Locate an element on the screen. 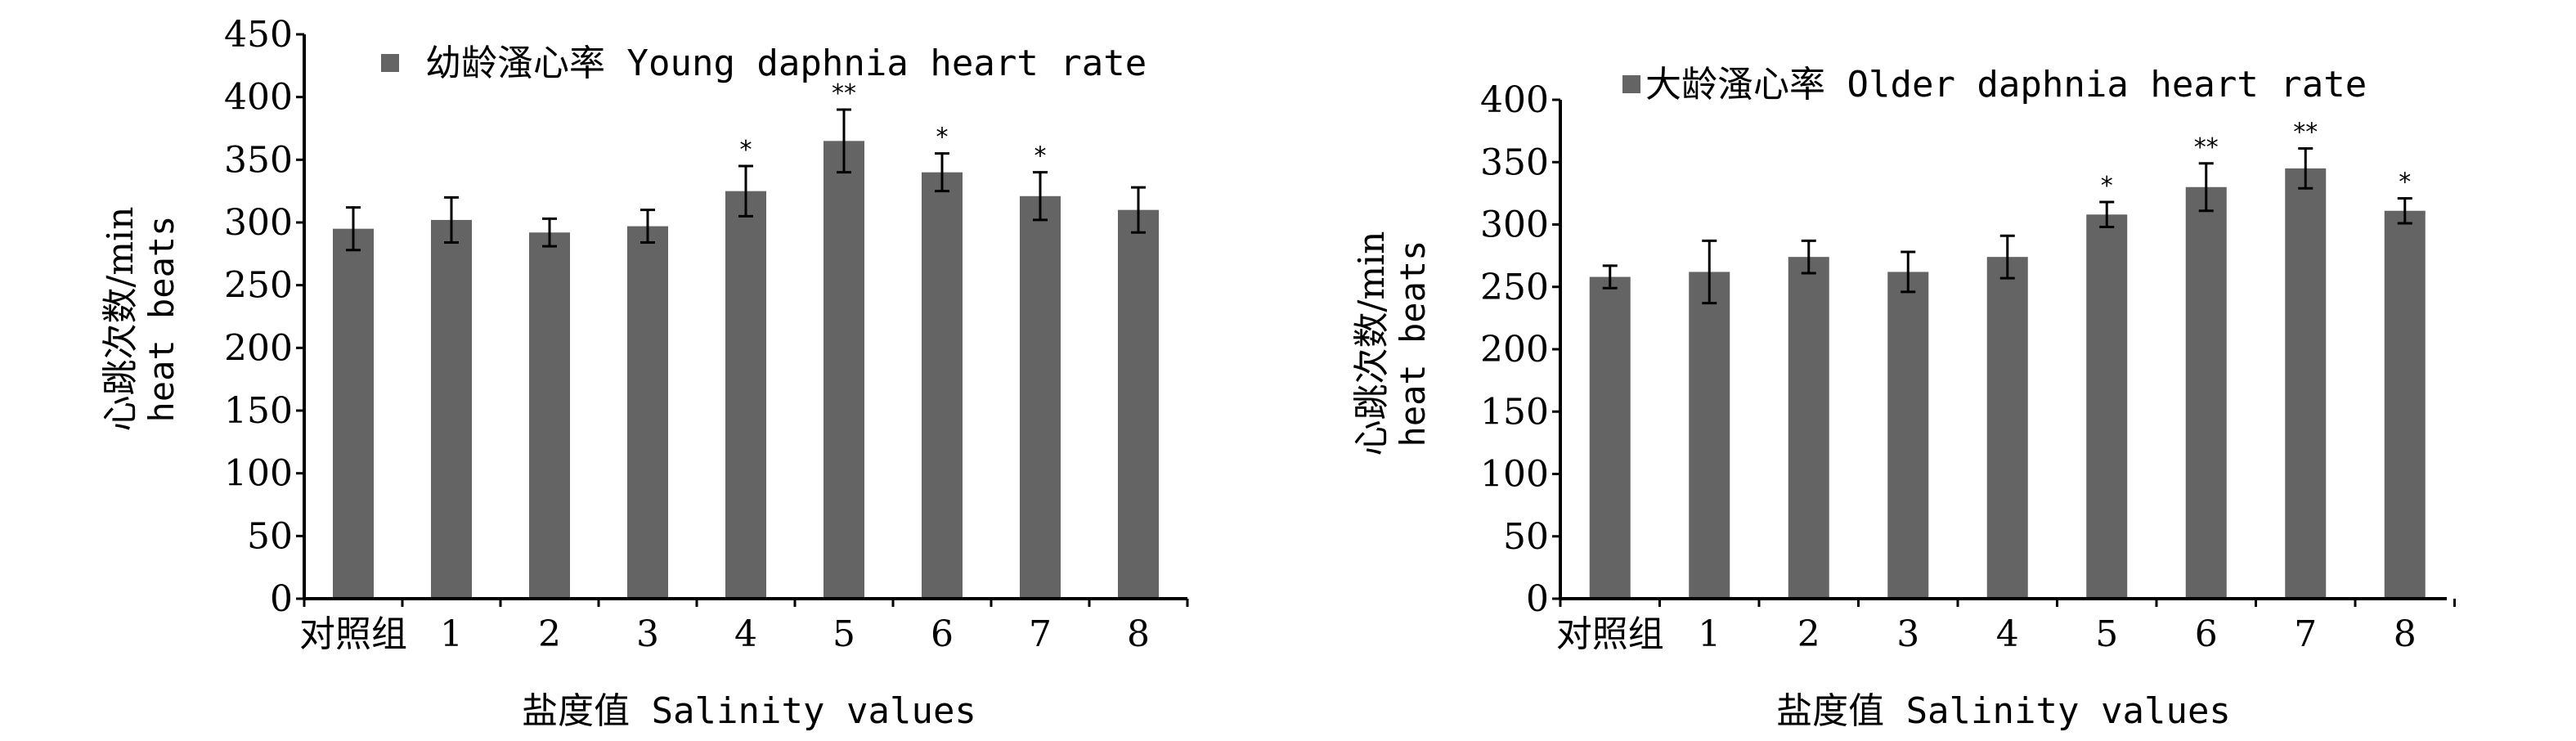  significance-mark-7: ** is located at coordinates (2306, 132).